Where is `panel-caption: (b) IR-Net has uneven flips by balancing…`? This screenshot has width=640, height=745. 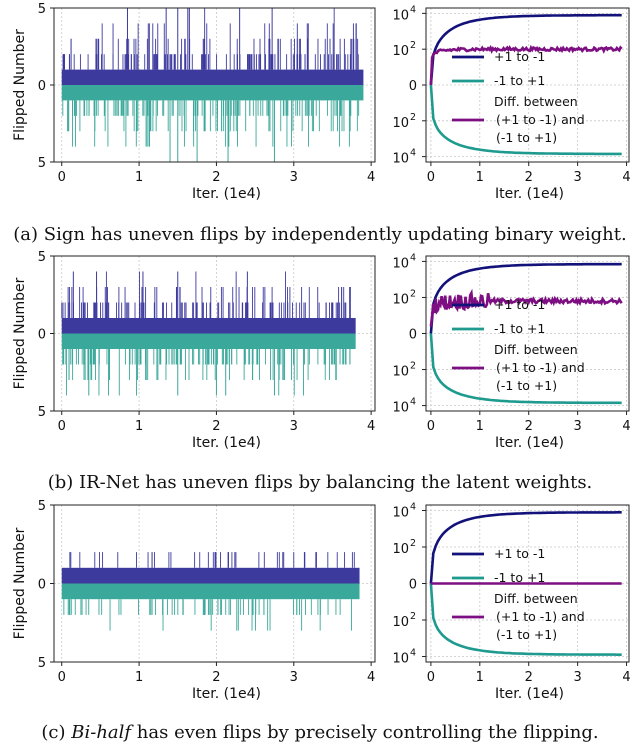
panel-caption: (b) IR-Net has uneven flips by balancing… is located at coordinates (320, 482).